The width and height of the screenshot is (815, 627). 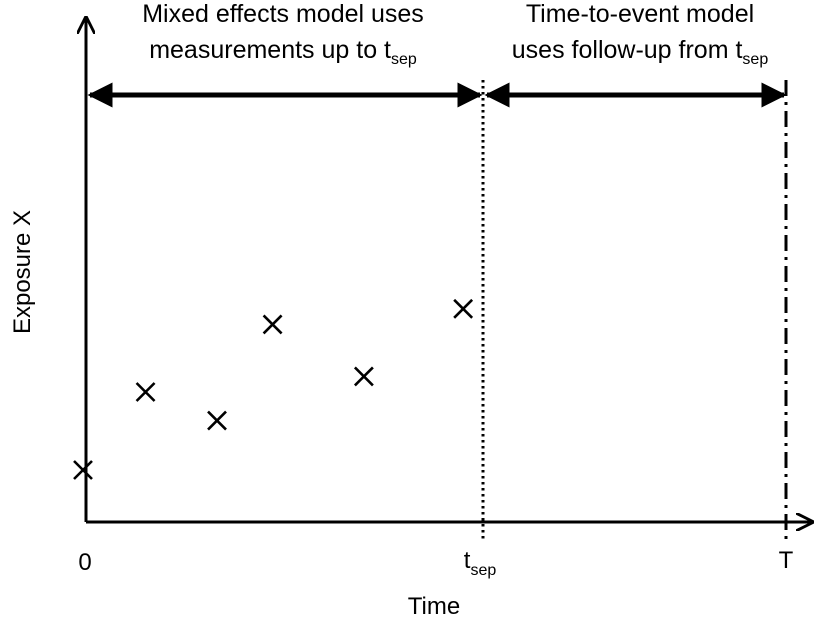 I want to click on right-annotation-line2: uses follow-up from tsep, so click(x=640, y=52).